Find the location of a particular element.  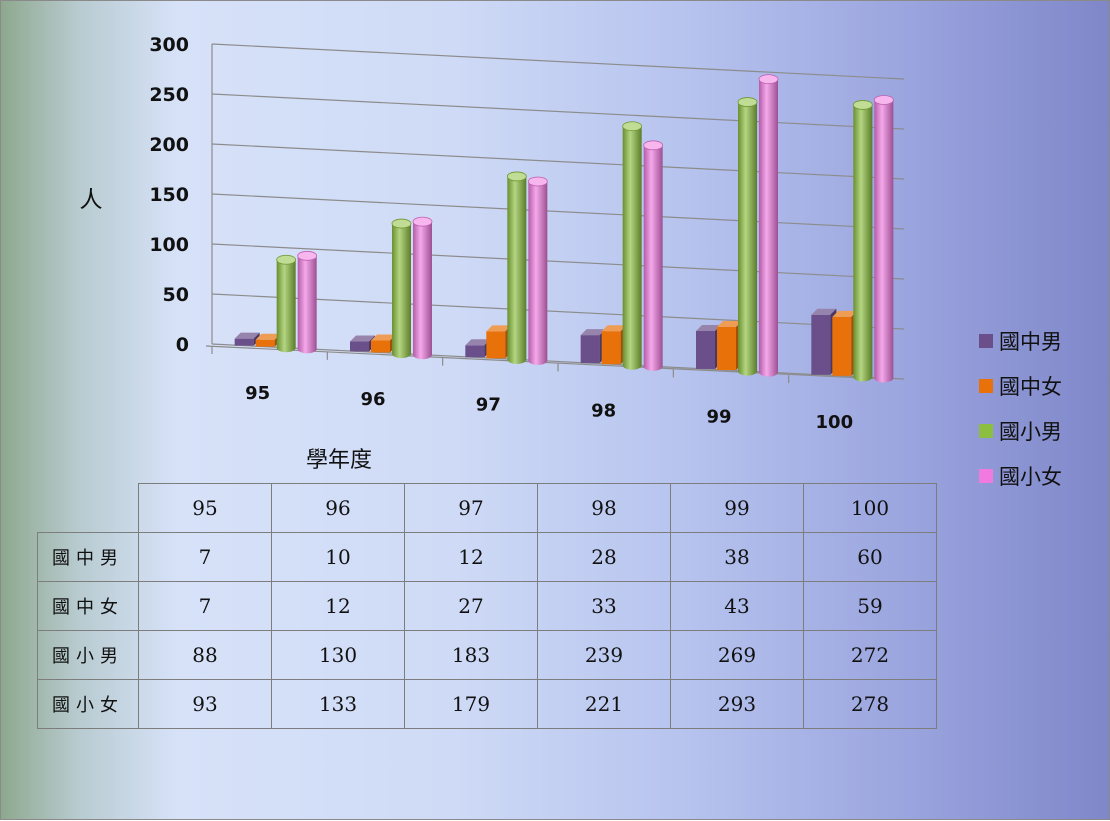

bar-國中女-99 is located at coordinates (726, 349).